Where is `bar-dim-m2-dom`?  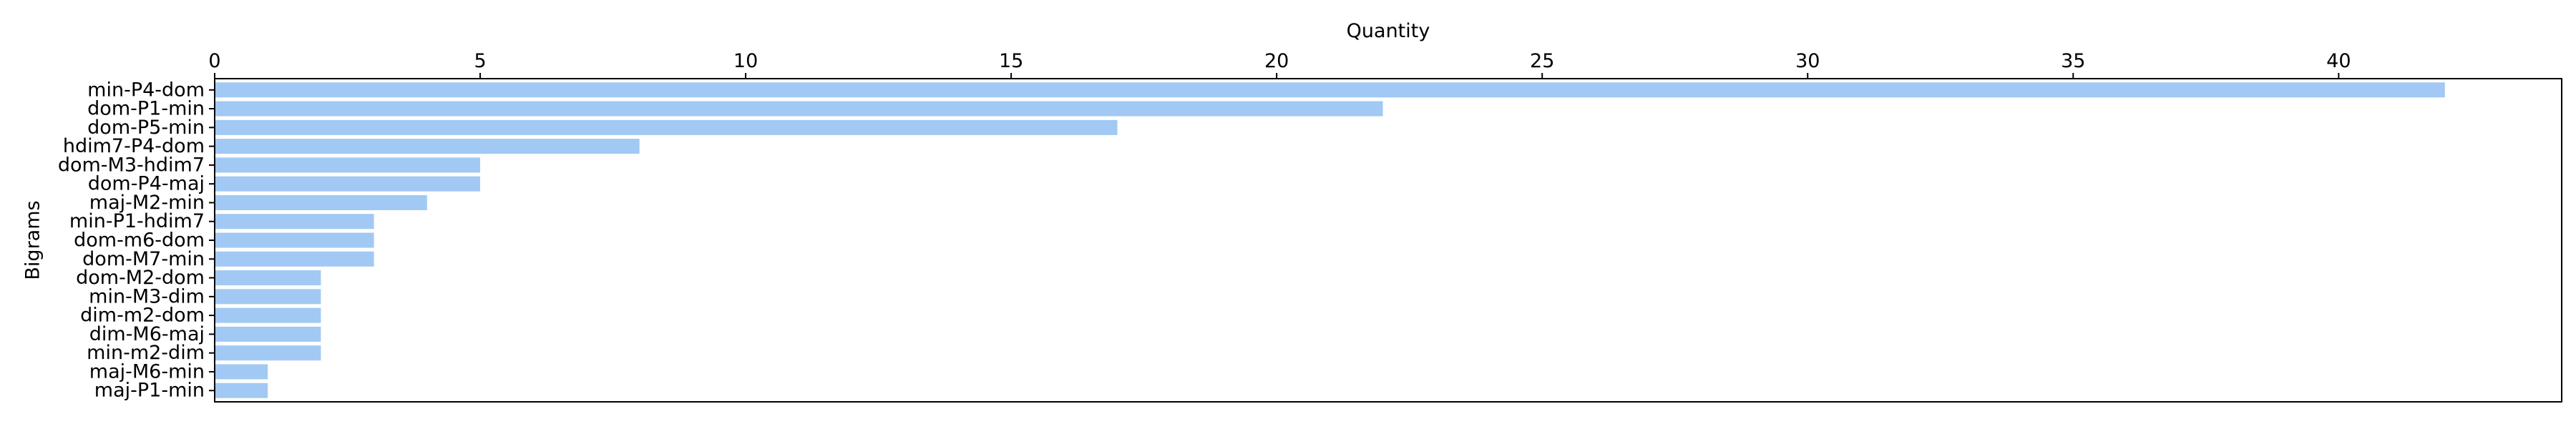 bar-dim-m2-dom is located at coordinates (268, 315).